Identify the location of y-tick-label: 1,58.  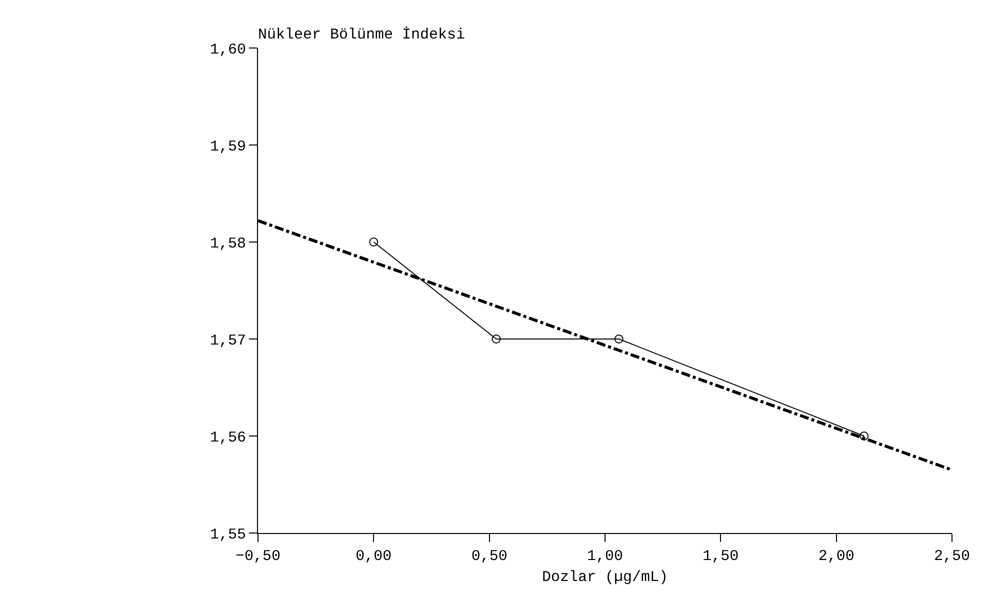
(228, 243).